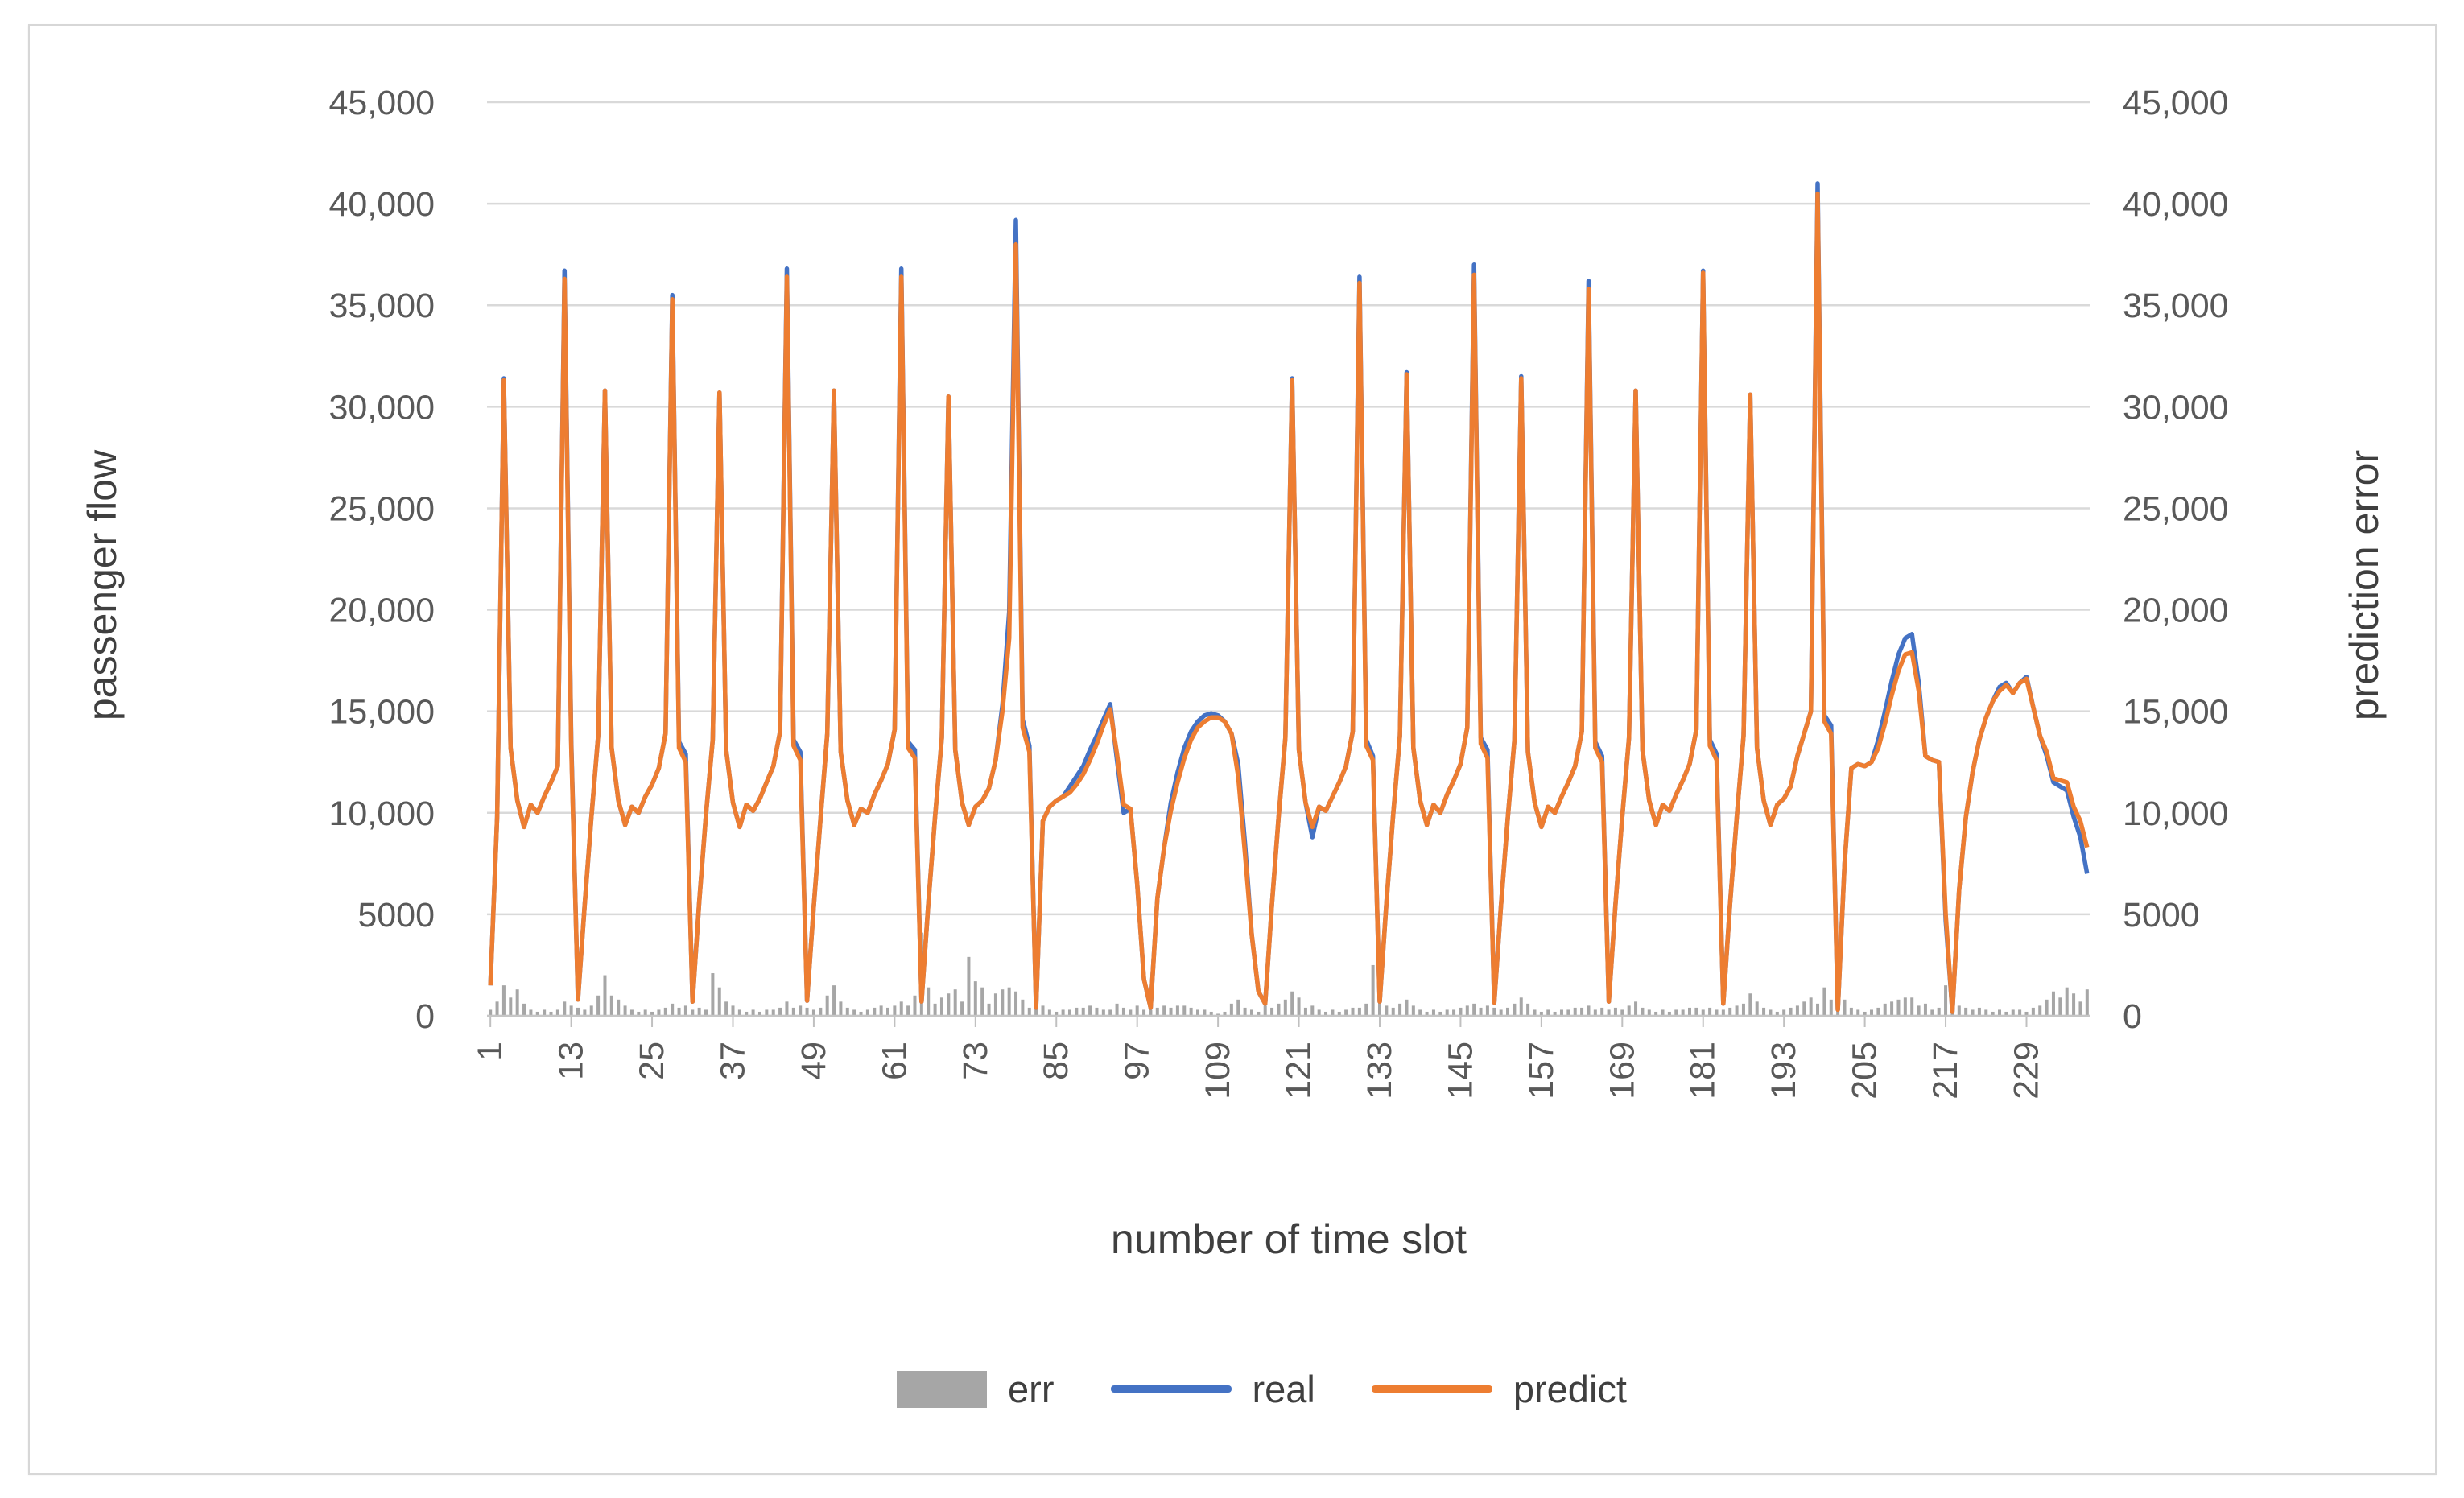  Describe the element at coordinates (572, 1061) in the screenshot. I see `svg-text: 13` at that location.